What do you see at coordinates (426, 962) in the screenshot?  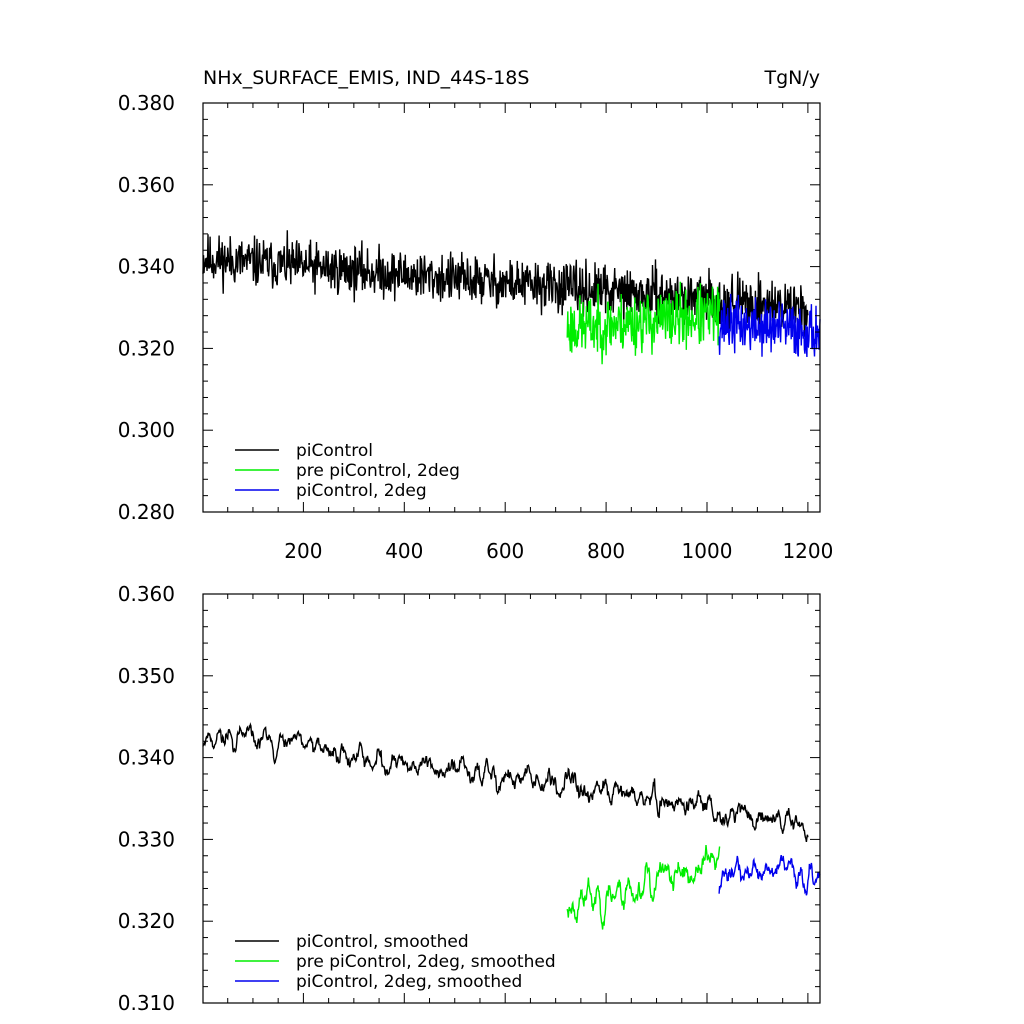 I see `legend-entry: pre piControl, 2deg, smoothed` at bounding box center [426, 962].